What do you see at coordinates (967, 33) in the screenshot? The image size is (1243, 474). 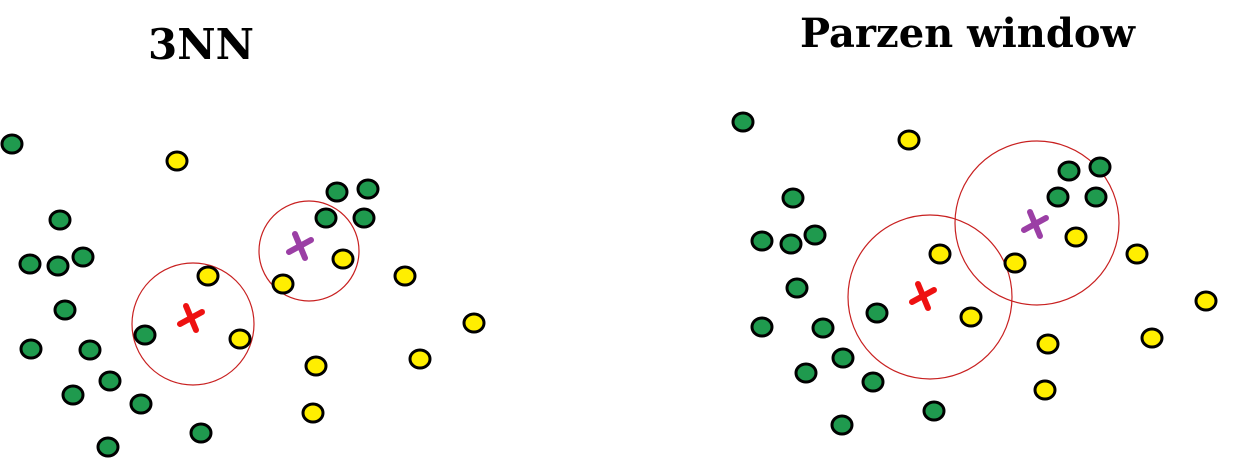 I see `panel-title-parzen-window: Parzen window` at bounding box center [967, 33].